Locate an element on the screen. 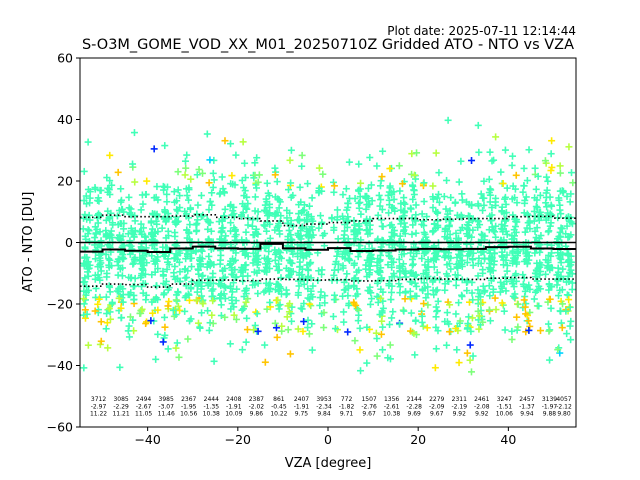  bin-stat: 2407-1.919.75 is located at coordinates (302, 407).